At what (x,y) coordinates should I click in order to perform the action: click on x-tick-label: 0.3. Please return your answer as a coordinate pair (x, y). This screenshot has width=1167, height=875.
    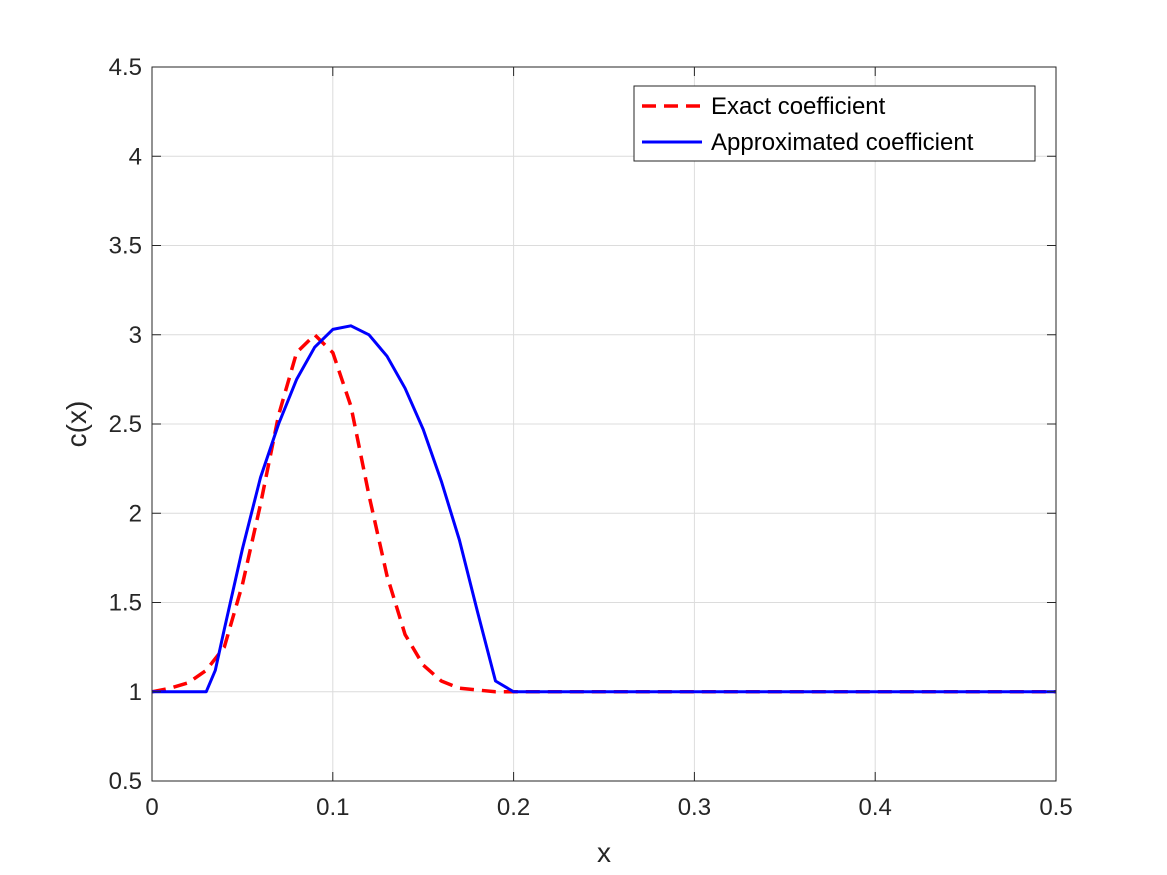
    Looking at the image, I should click on (694, 807).